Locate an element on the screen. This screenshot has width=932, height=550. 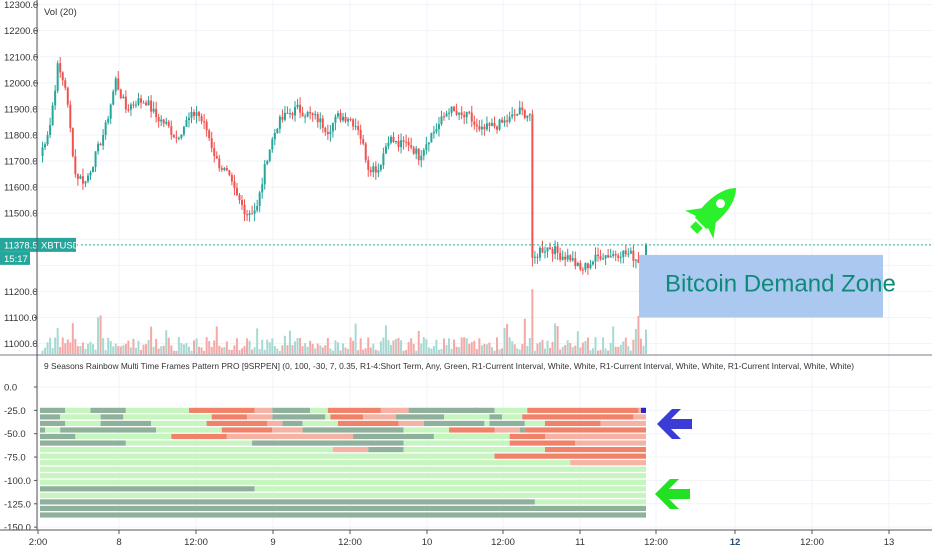
price-tick-label: 11000.0 is located at coordinates (21, 344).